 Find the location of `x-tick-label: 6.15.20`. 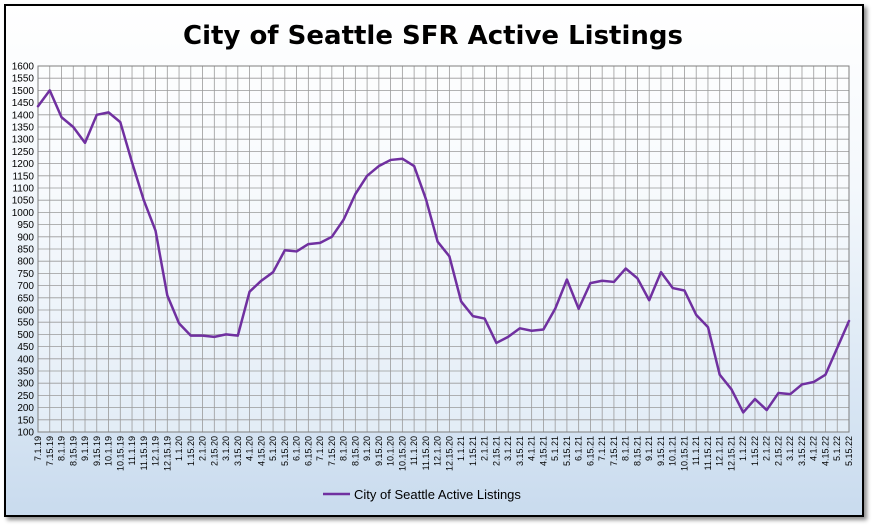

x-tick-label: 6.15.20 is located at coordinates (308, 451).